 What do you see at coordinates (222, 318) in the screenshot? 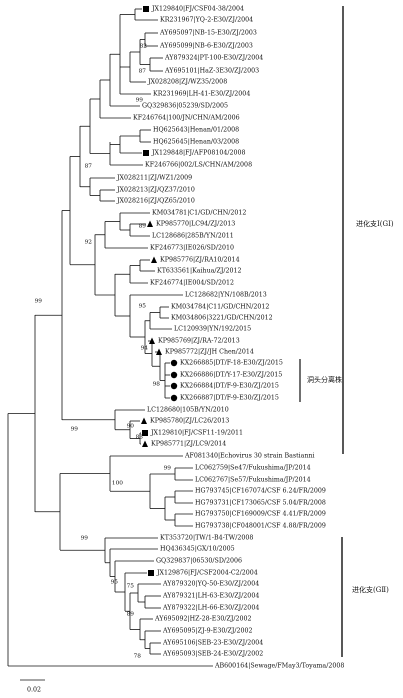
I see `leaf-label: KM034806|3221/GD/CHN/2012` at bounding box center [222, 318].